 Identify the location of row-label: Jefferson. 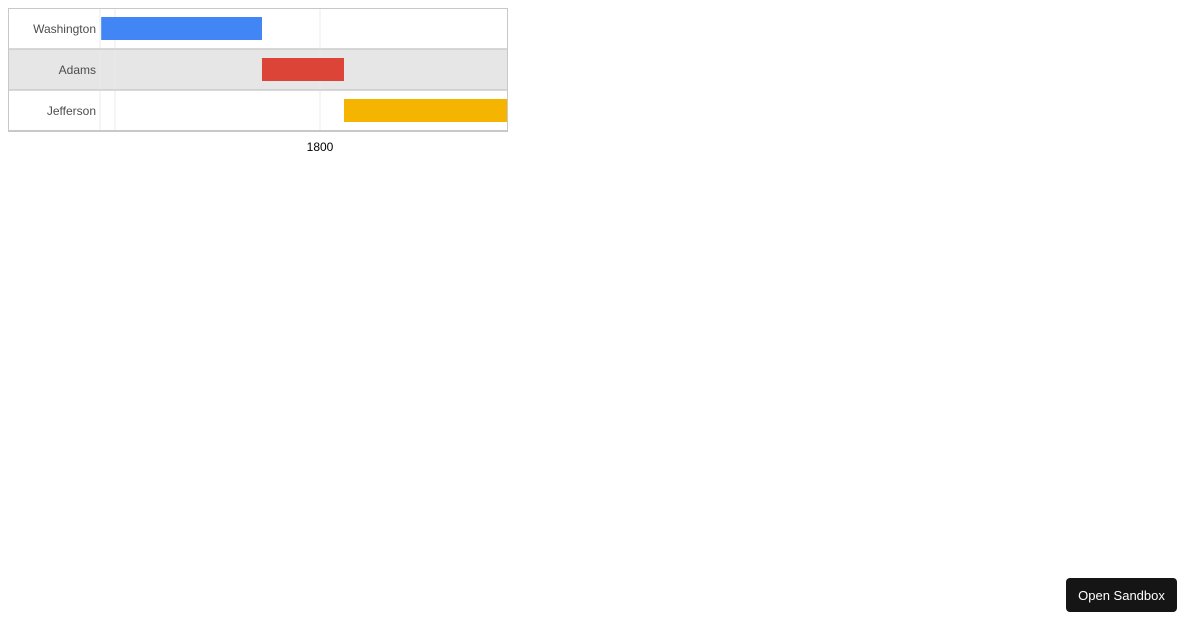
(71, 111).